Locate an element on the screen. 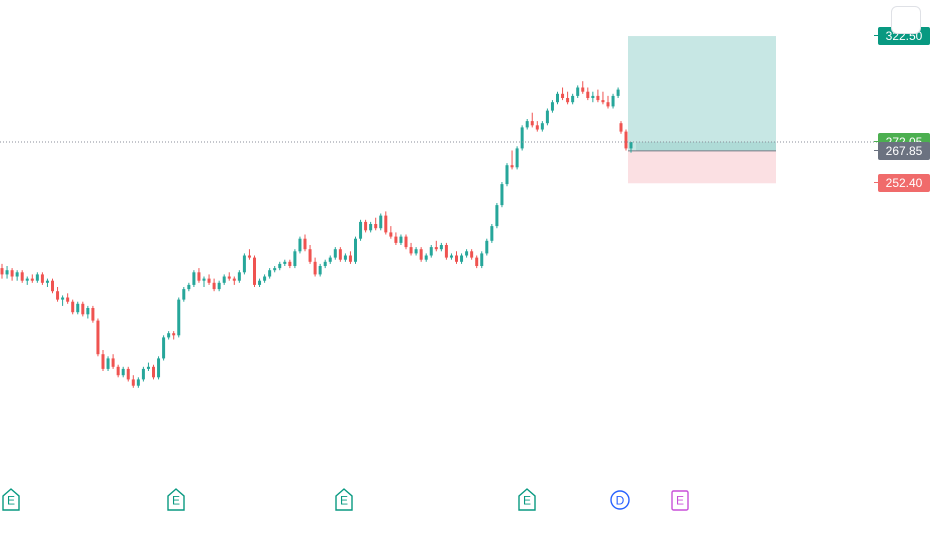 This screenshot has width=932, height=550. long-position-tool is located at coordinates (702, 110).